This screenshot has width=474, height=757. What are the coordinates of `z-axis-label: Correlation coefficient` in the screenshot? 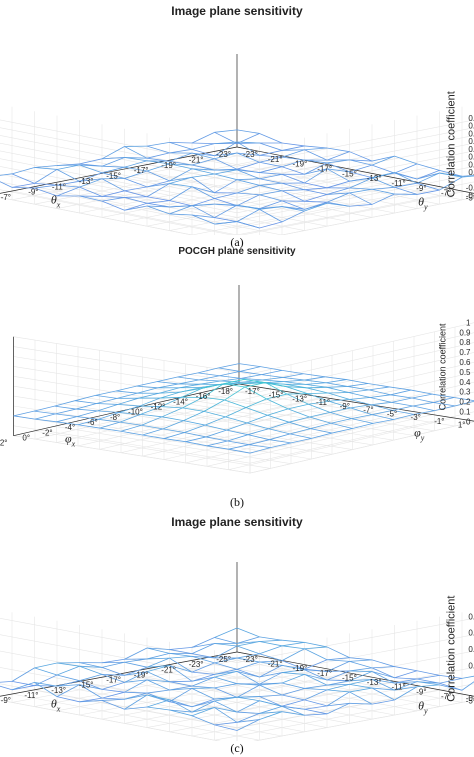 It's located at (443, 366).